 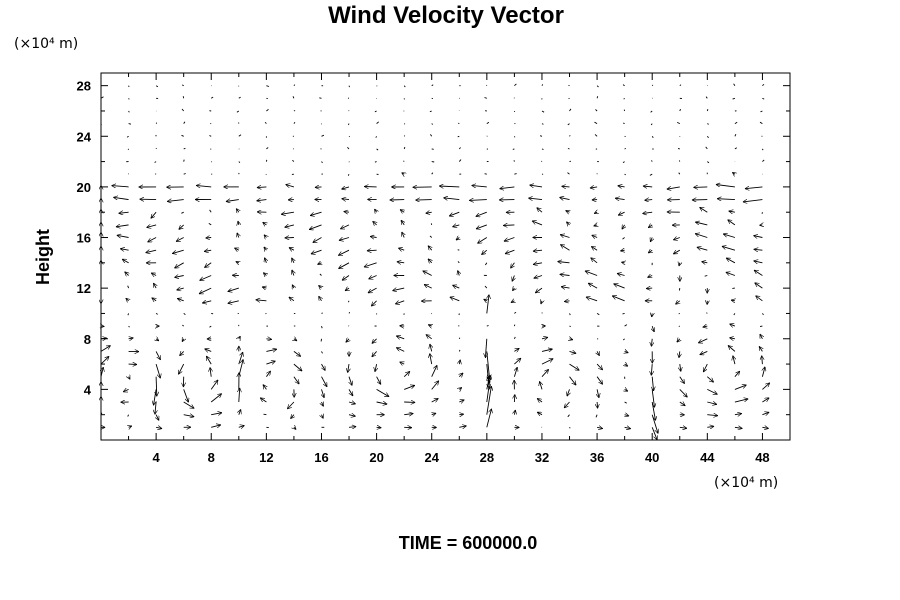 I want to click on x-tick-label: 44, so click(x=707, y=457).